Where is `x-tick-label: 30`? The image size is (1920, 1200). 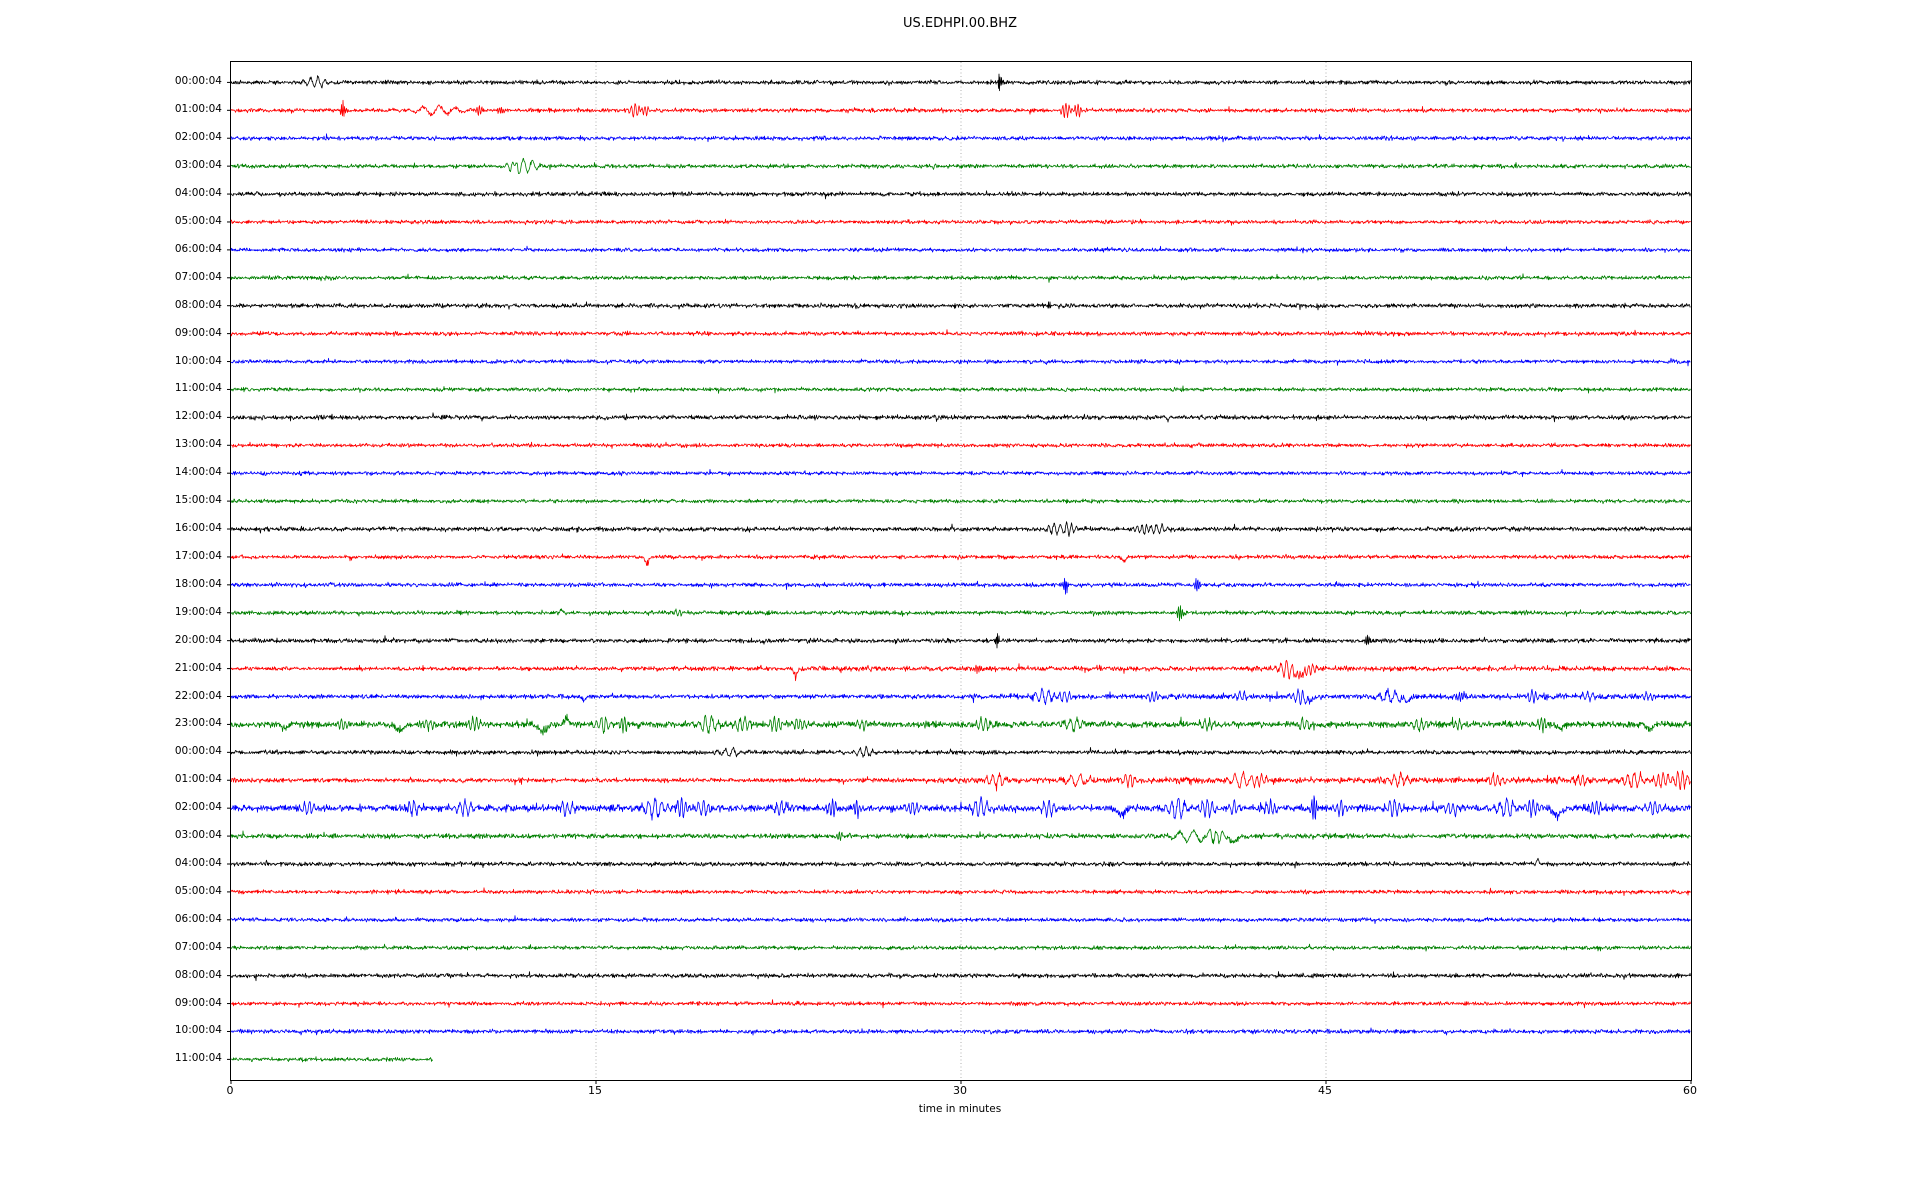 x-tick-label: 30 is located at coordinates (960, 1090).